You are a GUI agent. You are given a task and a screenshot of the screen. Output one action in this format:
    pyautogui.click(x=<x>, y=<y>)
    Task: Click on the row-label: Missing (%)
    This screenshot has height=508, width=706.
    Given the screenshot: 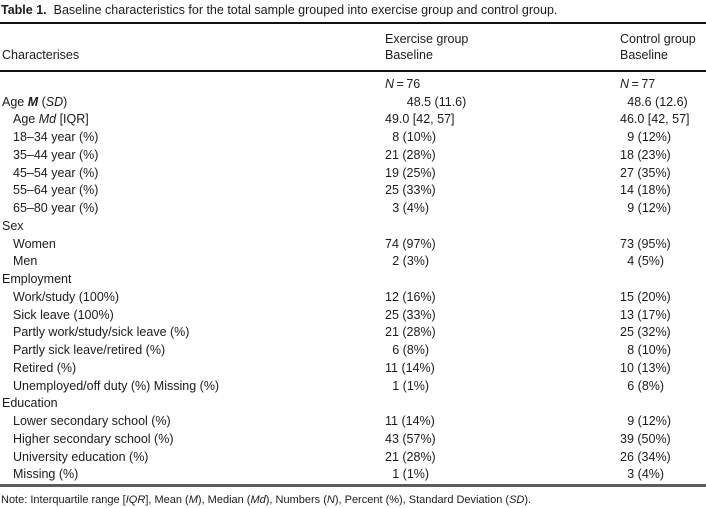 What is the action you would take?
    pyautogui.click(x=46, y=474)
    